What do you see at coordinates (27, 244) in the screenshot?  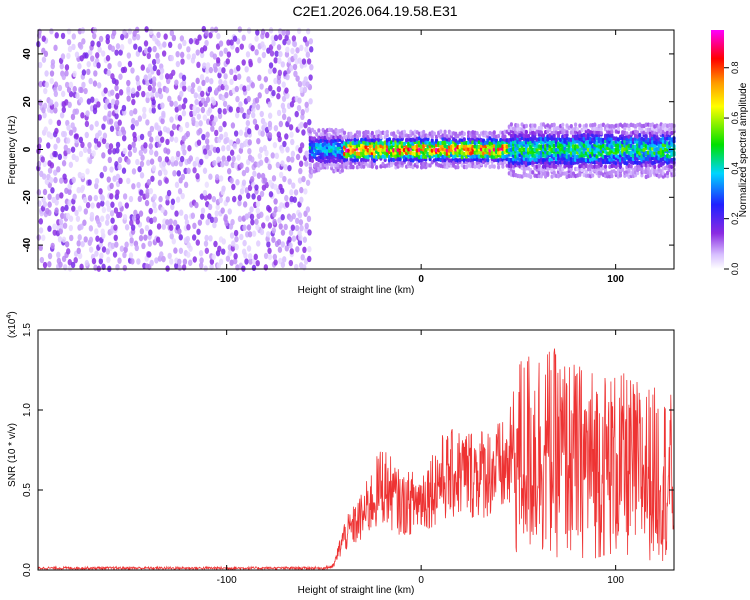 I see `y-tick-label: -40` at bounding box center [27, 244].